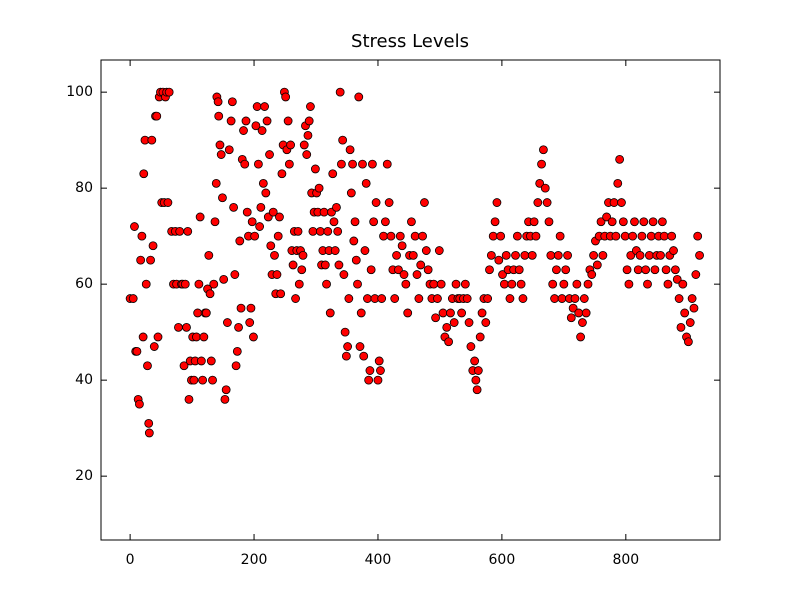  What do you see at coordinates (254, 560) in the screenshot?
I see `x-tick-label: 200` at bounding box center [254, 560].